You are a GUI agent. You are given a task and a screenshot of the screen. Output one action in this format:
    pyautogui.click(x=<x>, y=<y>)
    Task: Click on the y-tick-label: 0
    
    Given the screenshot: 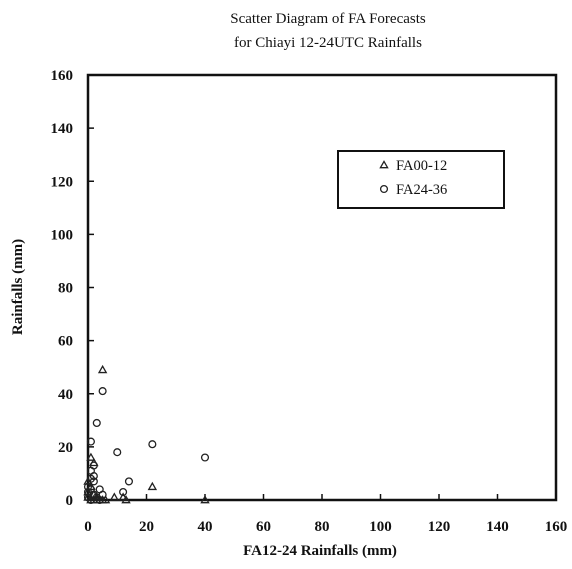 What is the action you would take?
    pyautogui.click(x=70, y=501)
    